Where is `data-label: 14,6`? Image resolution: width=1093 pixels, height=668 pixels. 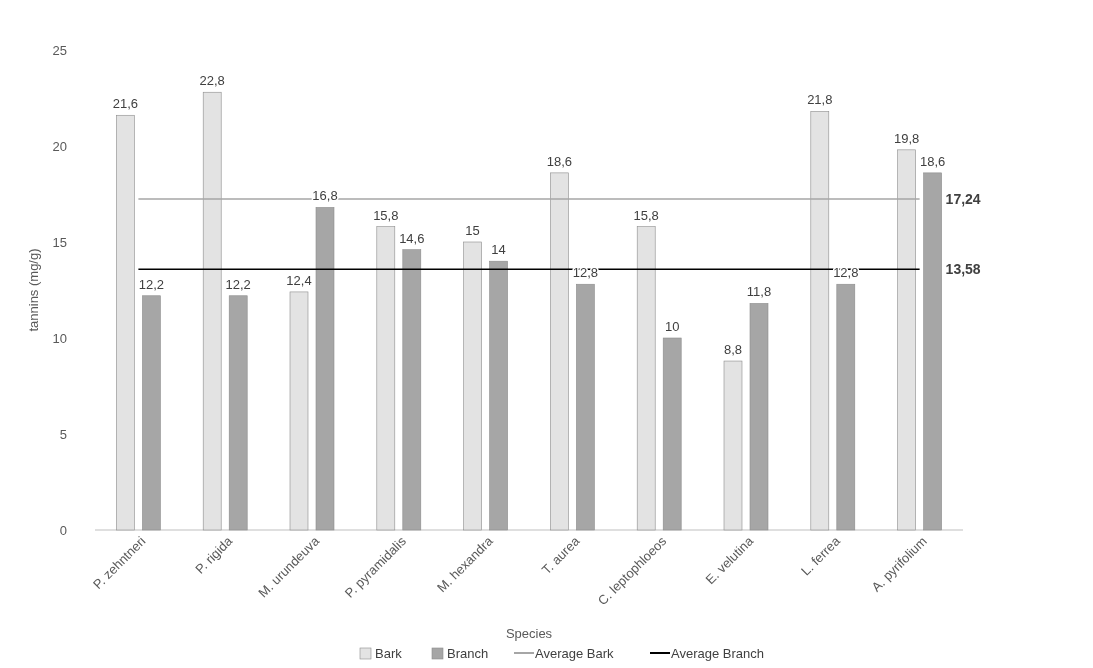
data-label: 14,6 is located at coordinates (412, 238).